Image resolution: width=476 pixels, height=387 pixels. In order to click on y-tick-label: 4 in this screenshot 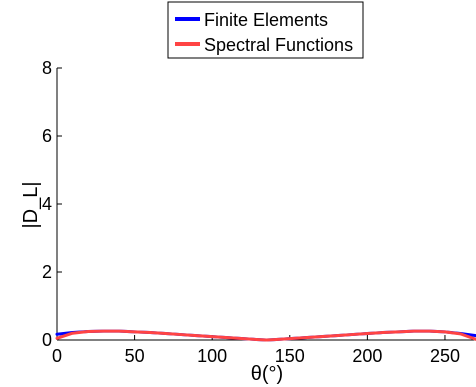, I will do `click(47, 204)`.